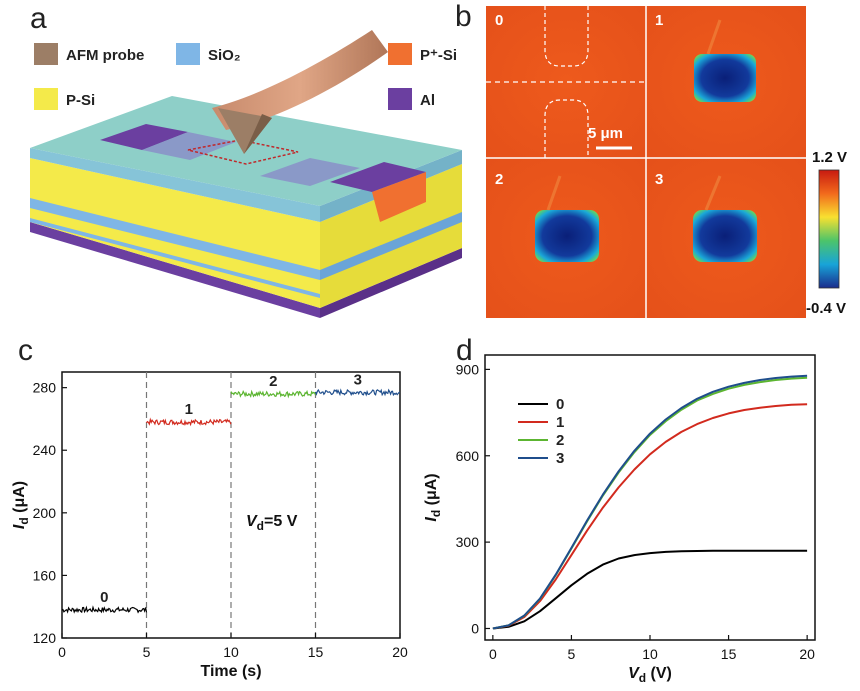 This screenshot has width=860, height=691. I want to click on map-label-2: 2, so click(499, 179).